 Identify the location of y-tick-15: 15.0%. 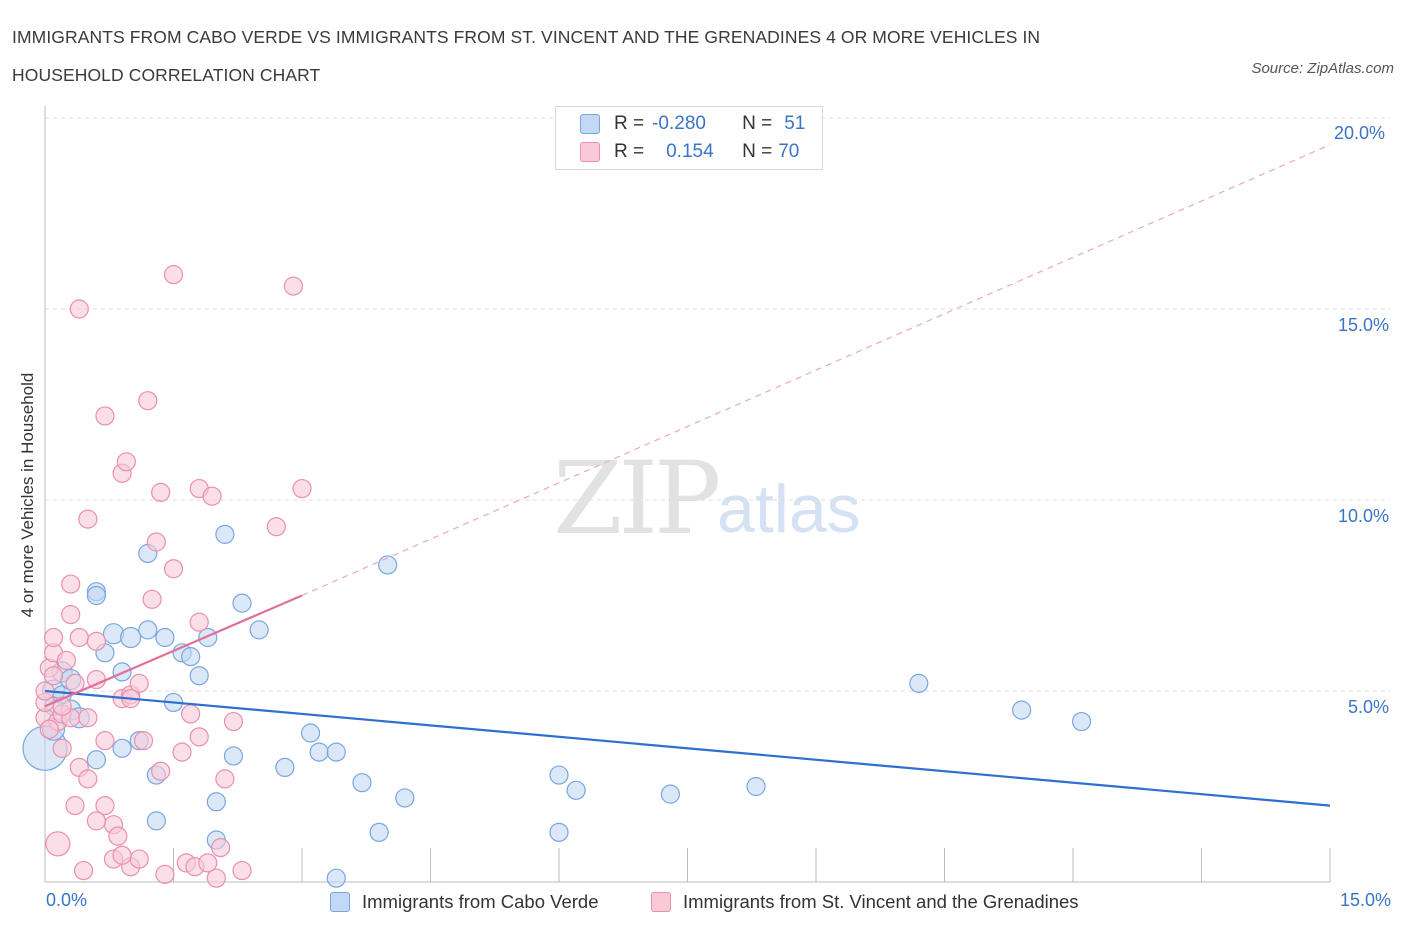
(1364, 325).